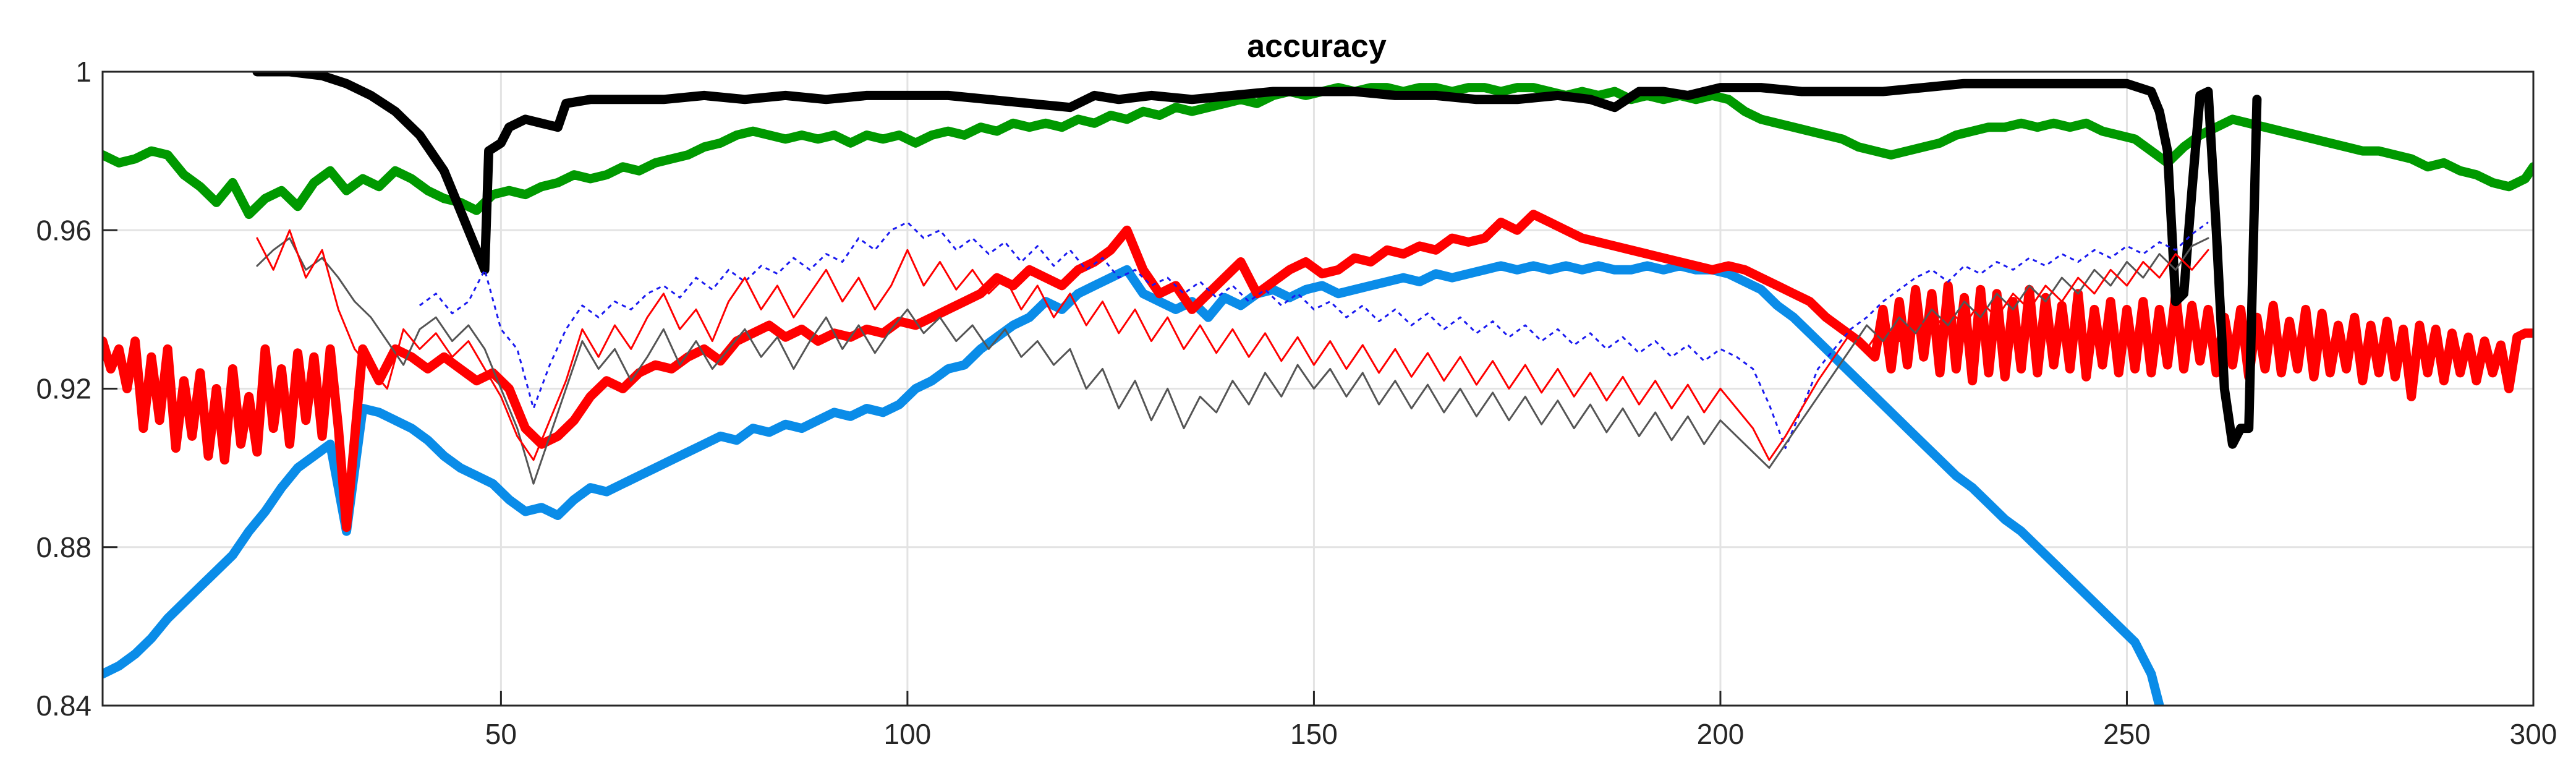 Image resolution: width=2576 pixels, height=773 pixels. I want to click on chart-title: accuracy, so click(1317, 46).